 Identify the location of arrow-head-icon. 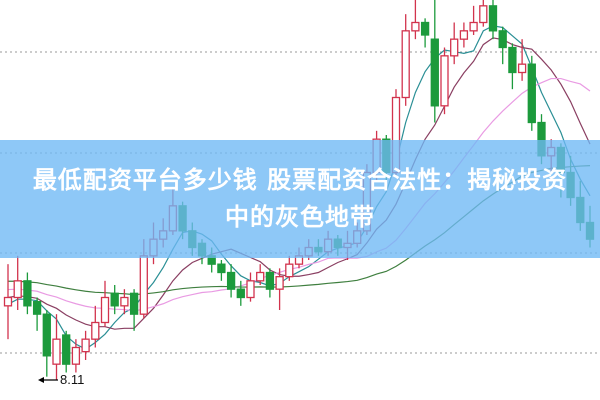
(41, 380).